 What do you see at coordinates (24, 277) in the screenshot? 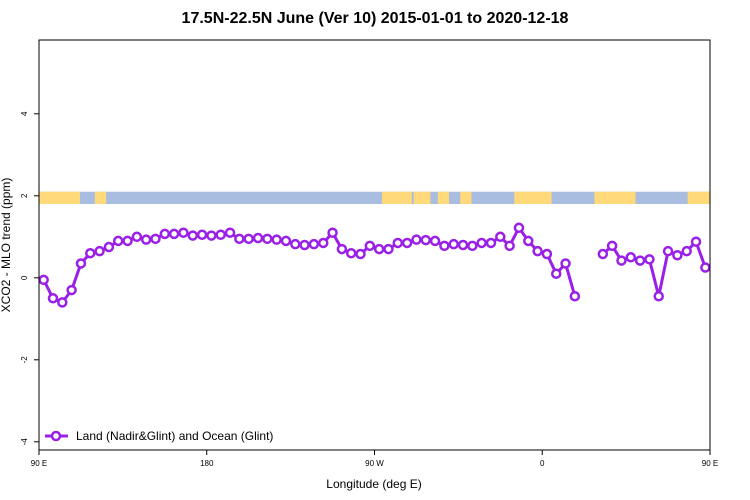
I see `y-tick-label: 0` at bounding box center [24, 277].